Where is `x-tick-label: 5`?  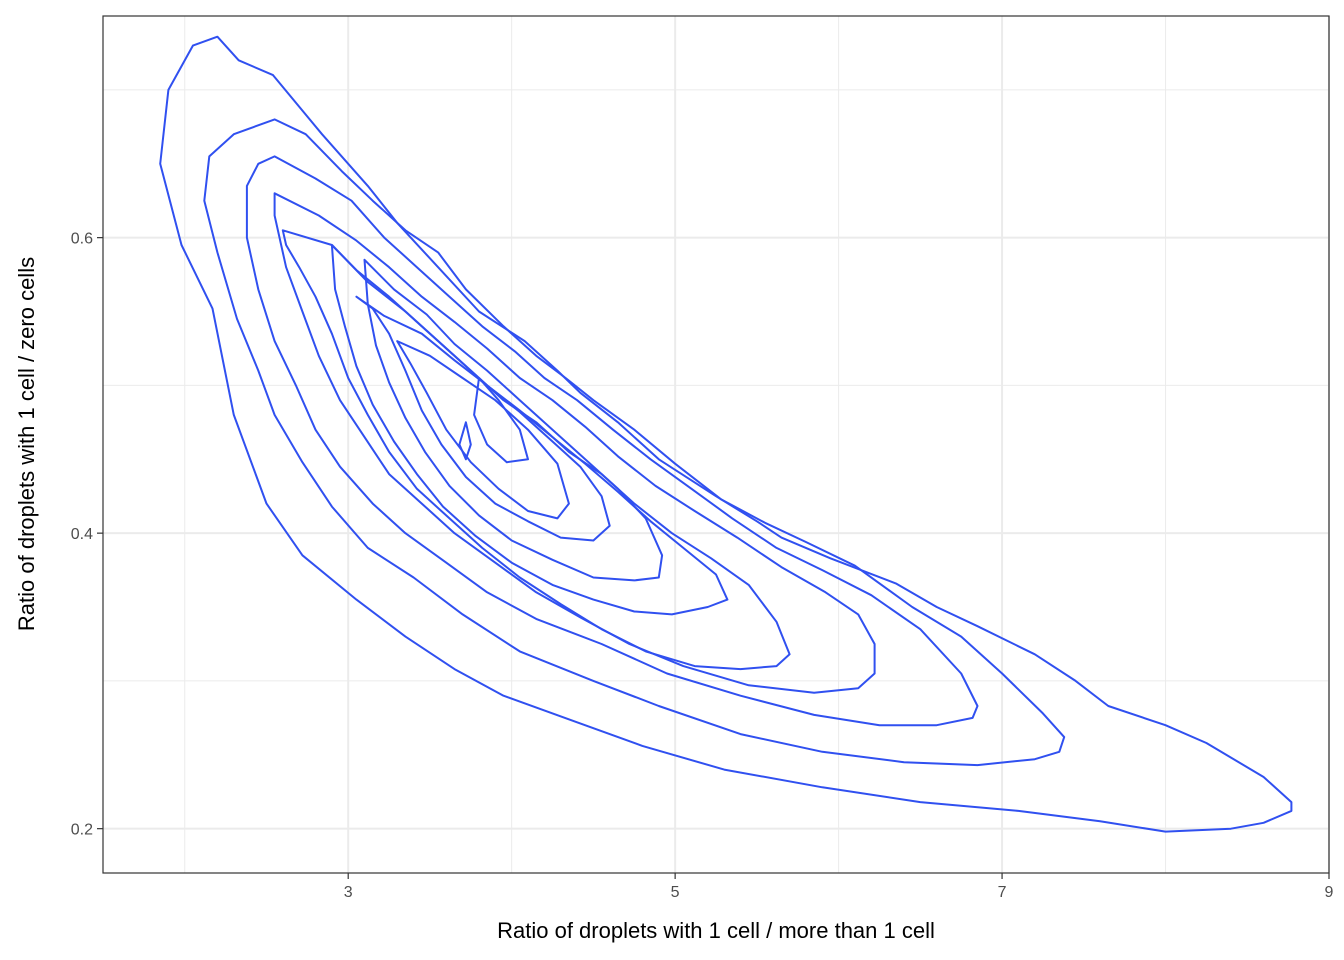 x-tick-label: 5 is located at coordinates (675, 892).